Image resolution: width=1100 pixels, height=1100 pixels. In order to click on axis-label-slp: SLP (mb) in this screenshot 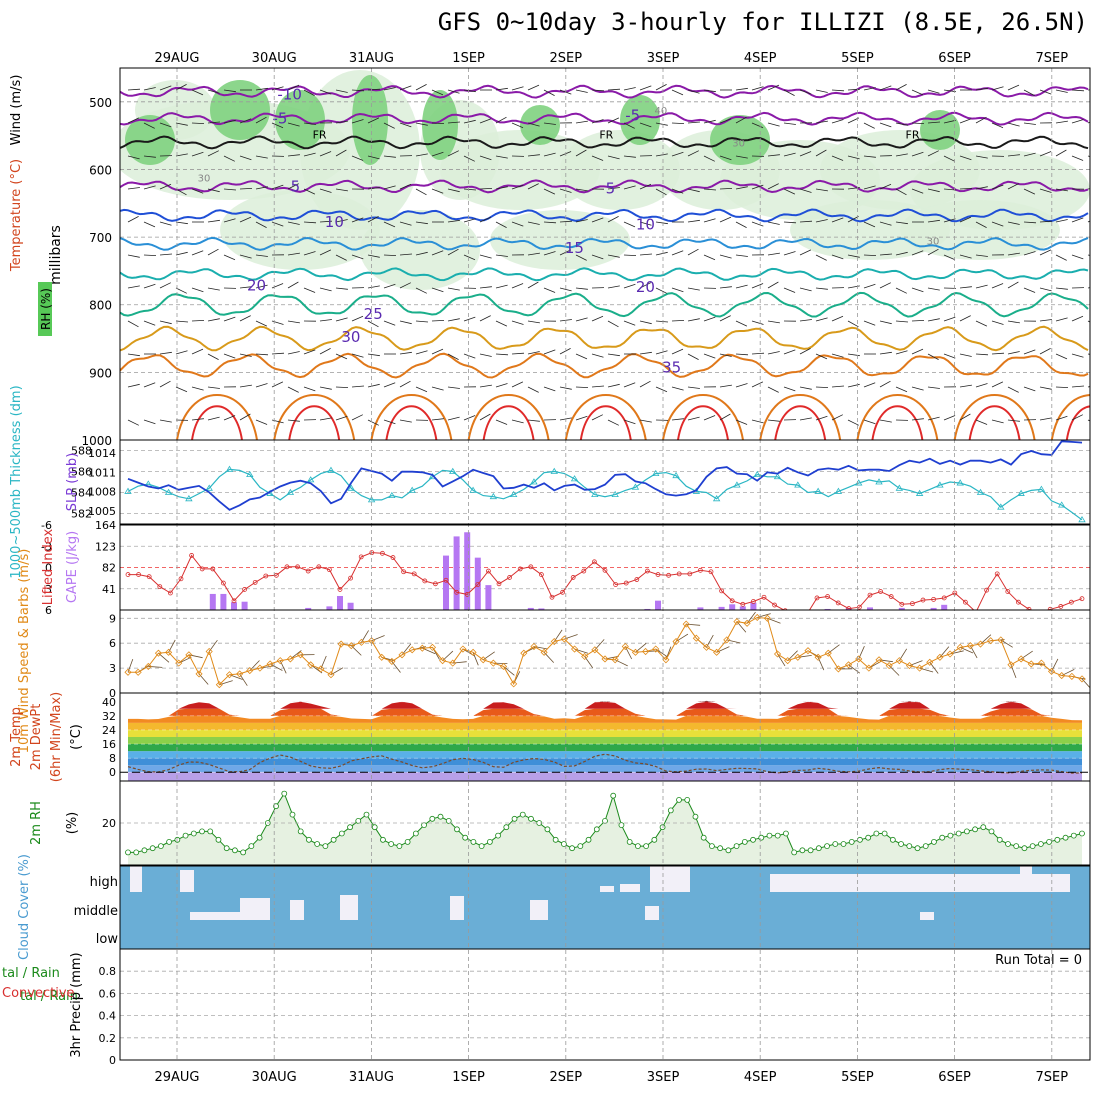, I will do `click(72, 482)`.